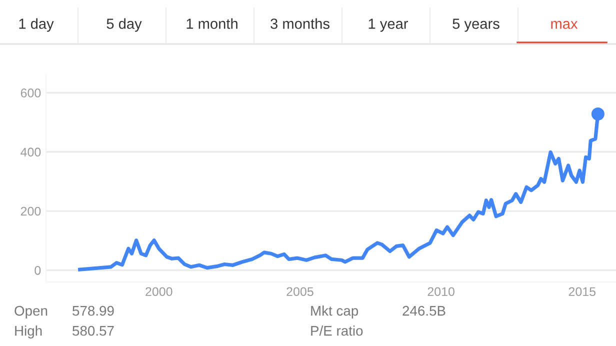 The width and height of the screenshot is (616, 346). What do you see at coordinates (124, 25) in the screenshot?
I see `text: 5 day` at bounding box center [124, 25].